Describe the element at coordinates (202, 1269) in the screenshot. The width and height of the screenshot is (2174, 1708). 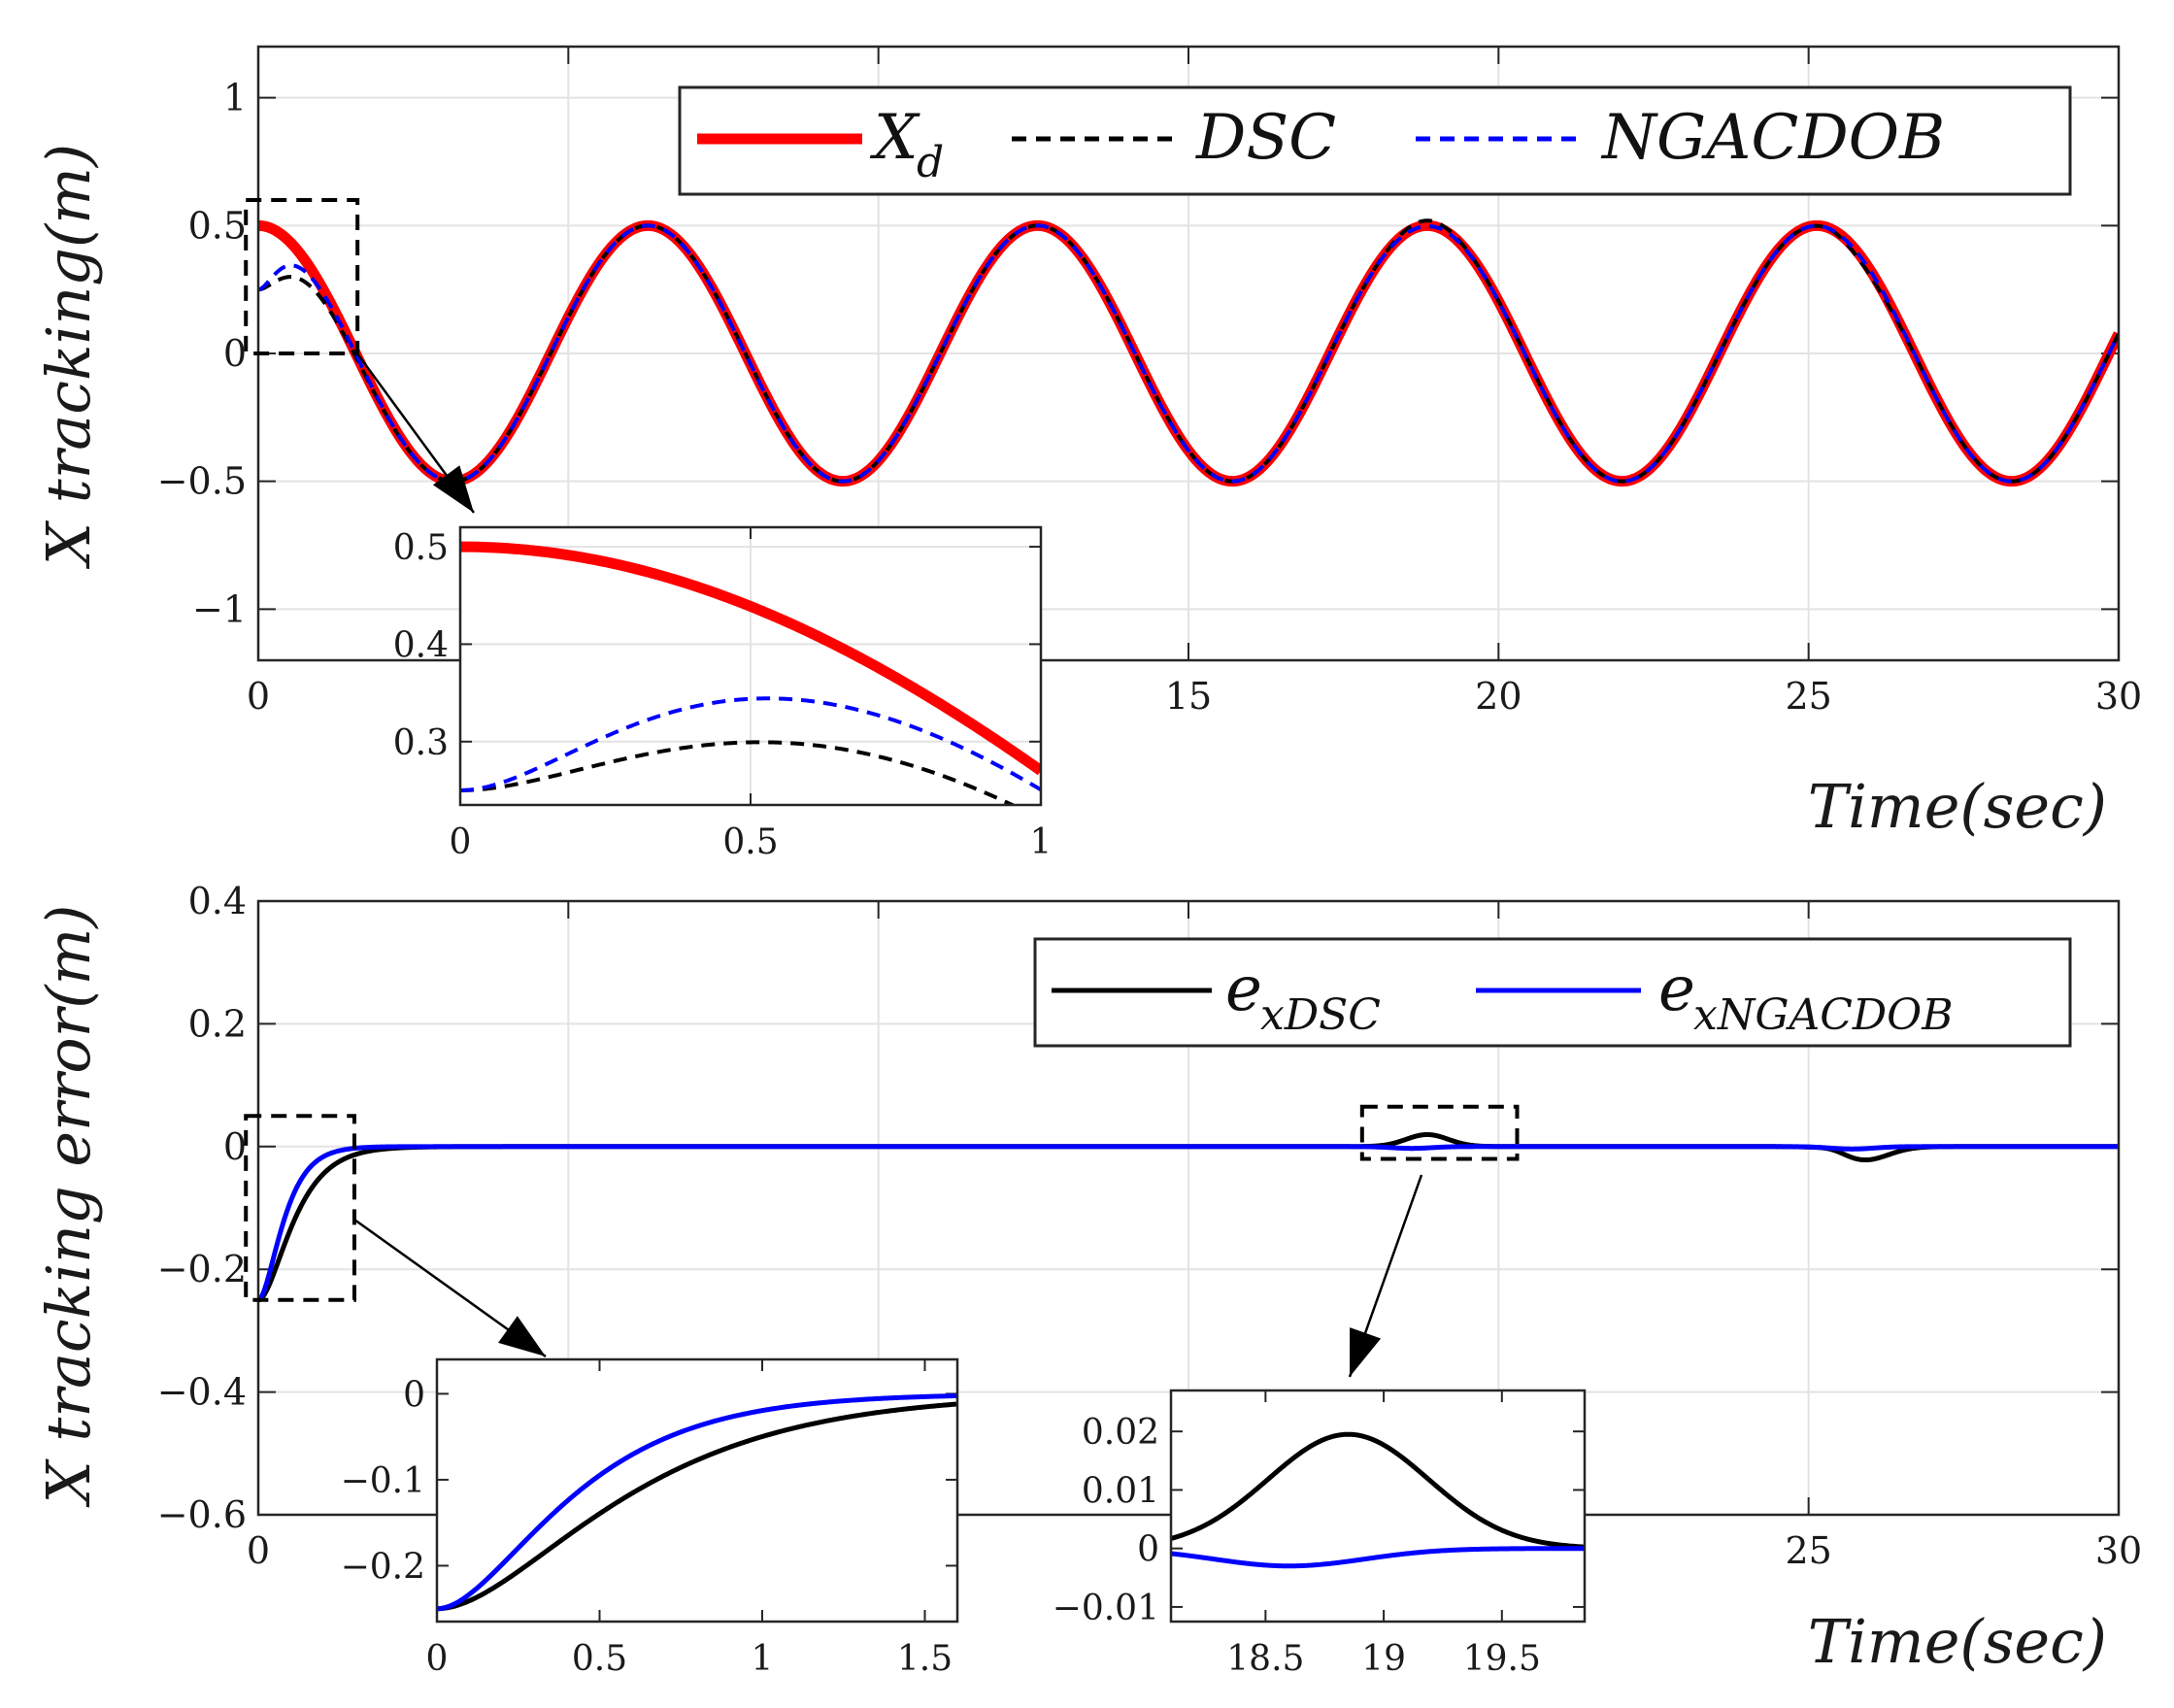
I see `bottom-ytick-label: −0.2` at that location.